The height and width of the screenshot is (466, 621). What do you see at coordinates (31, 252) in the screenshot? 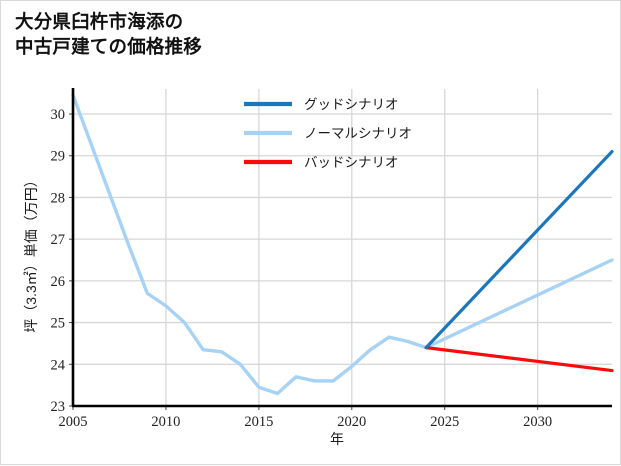
I see `y-axis-label: 坪（3.3㎡）単価（万円）` at bounding box center [31, 252].